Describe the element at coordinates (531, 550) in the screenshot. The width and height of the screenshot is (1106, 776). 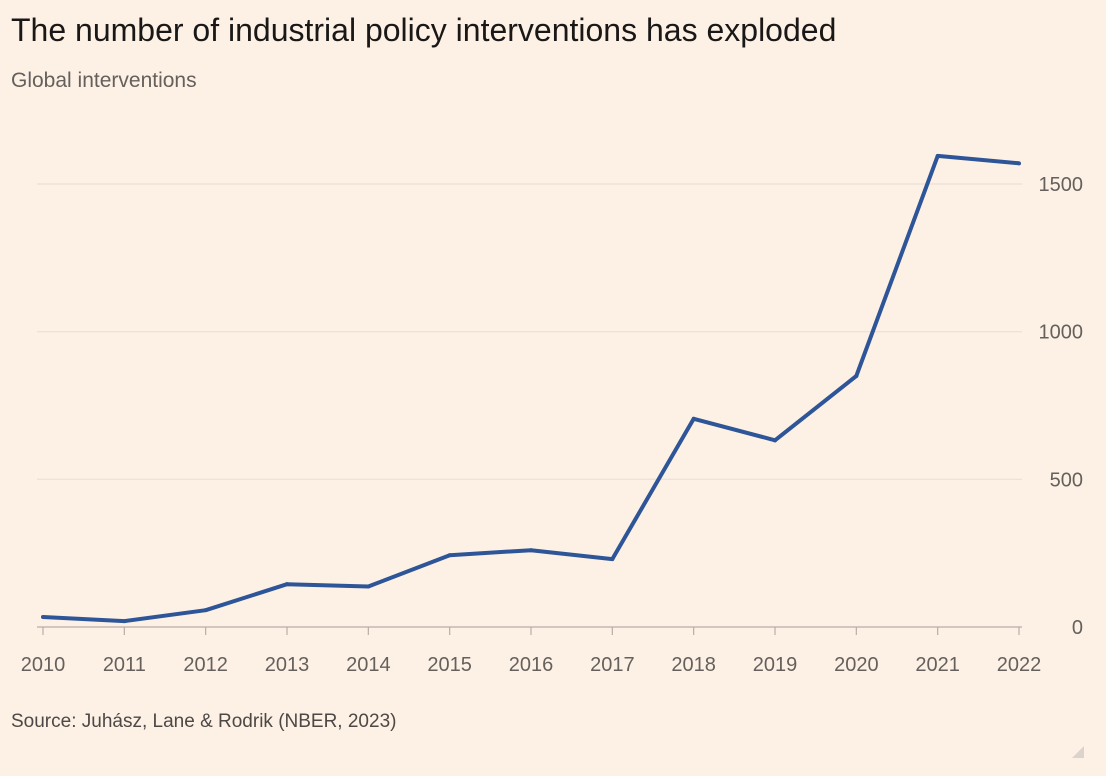
I see `data-point-2016` at that location.